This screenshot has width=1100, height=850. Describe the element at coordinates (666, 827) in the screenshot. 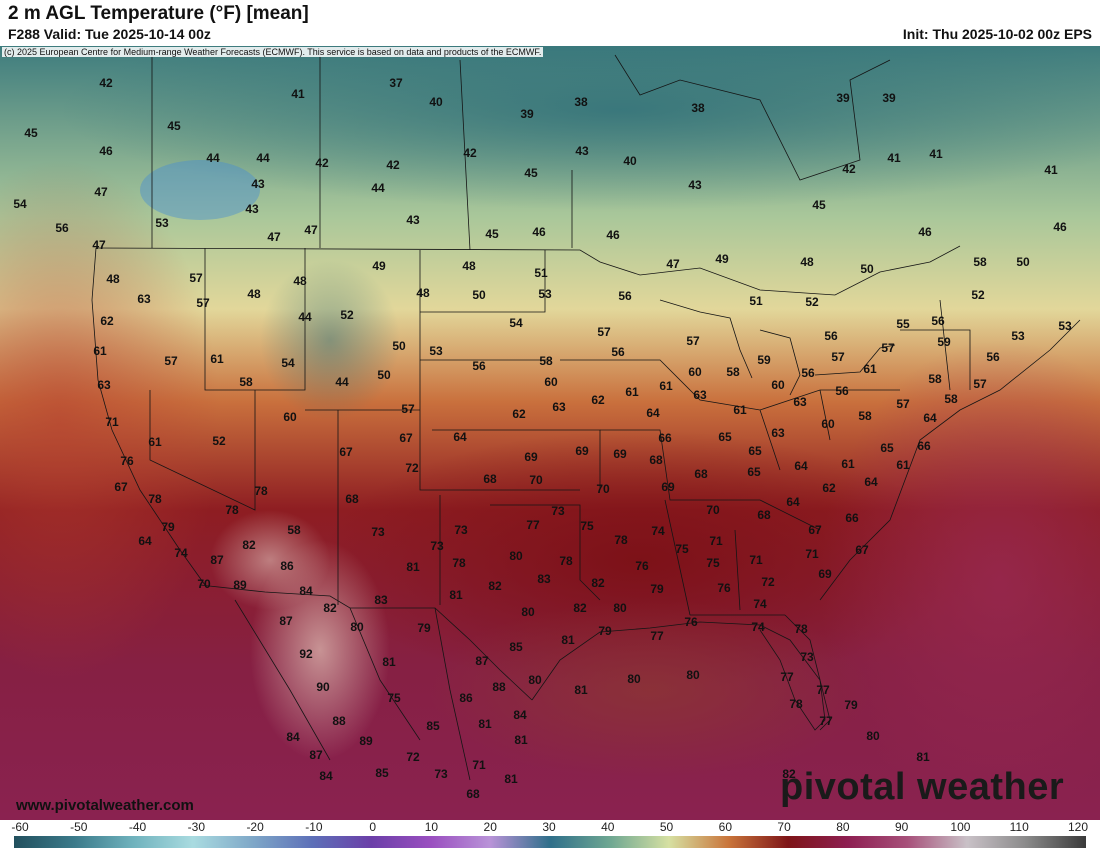

I see `color-scale-tick: 50` at that location.